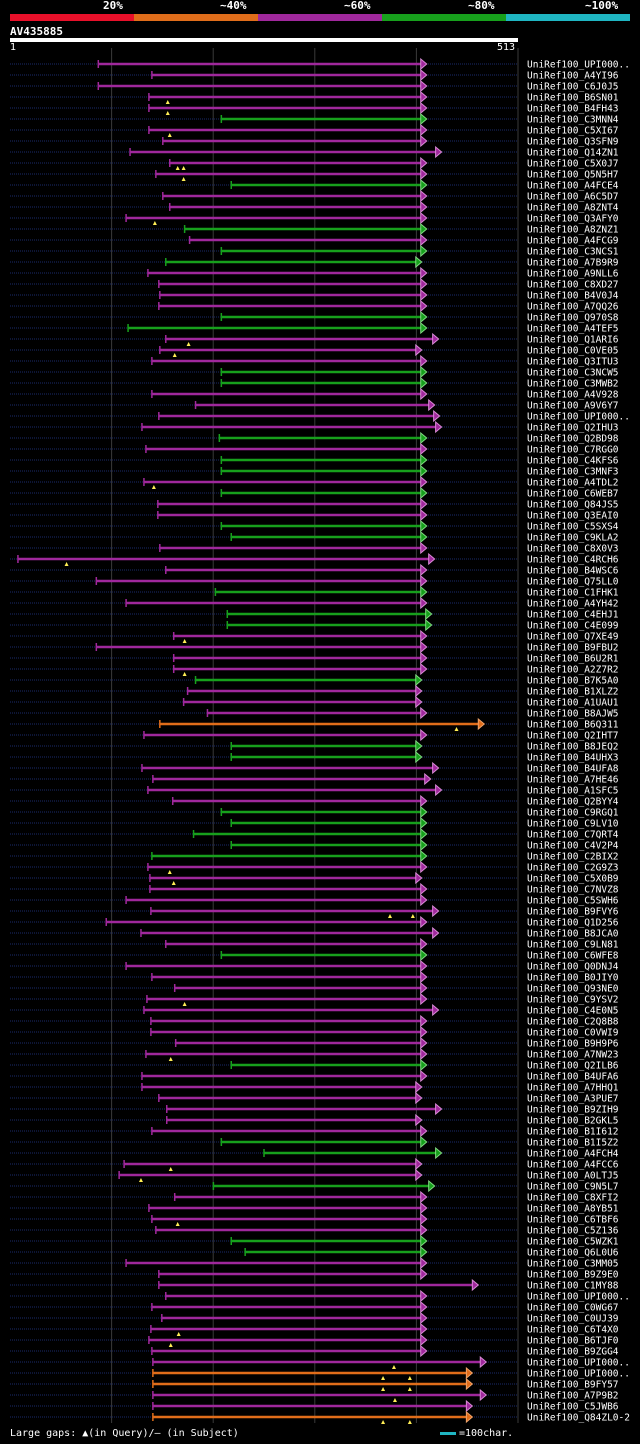  What do you see at coordinates (573, 604) in the screenshot?
I see `hit-label: UniRef100_A4YH42` at bounding box center [573, 604].